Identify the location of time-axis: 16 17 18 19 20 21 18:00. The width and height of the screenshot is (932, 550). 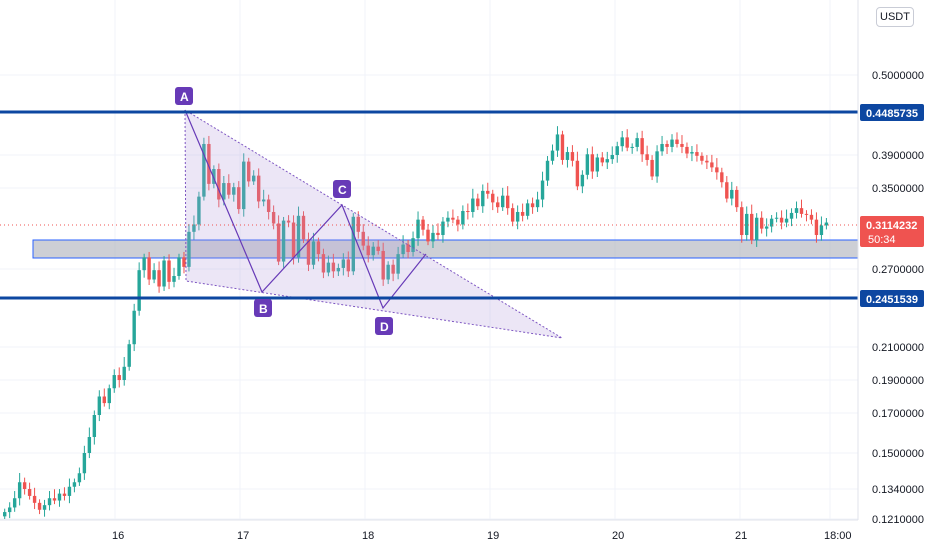
(482, 536).